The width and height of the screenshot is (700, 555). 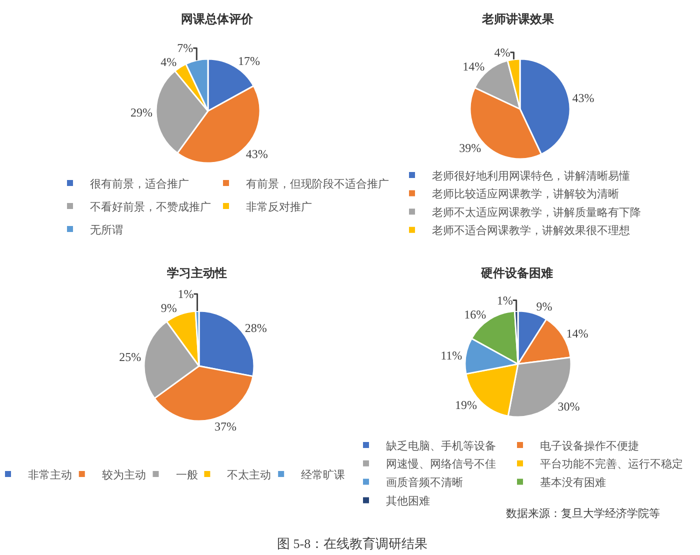 What do you see at coordinates (583, 513) in the screenshot?
I see `source-note: 数据来源：复旦大学经济学院等` at bounding box center [583, 513].